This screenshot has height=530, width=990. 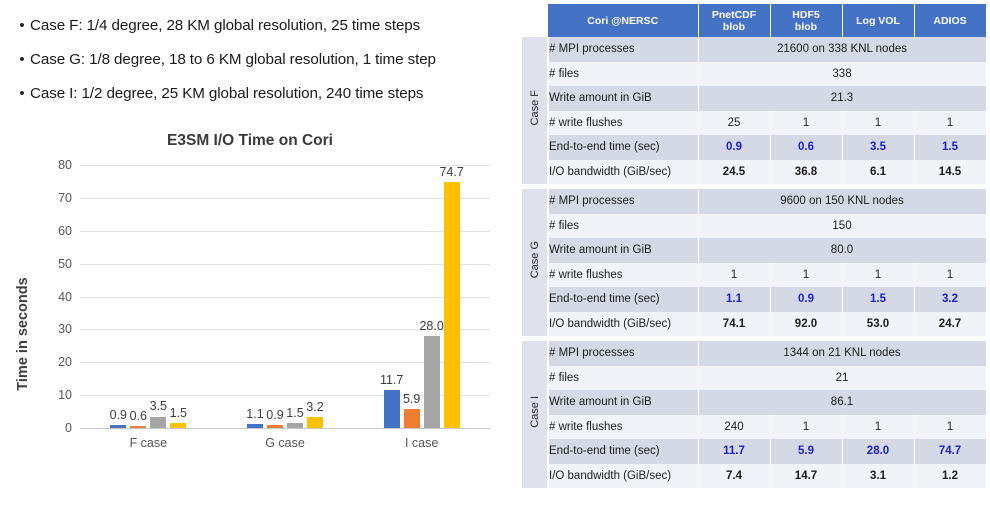 I want to click on row-value: 0.9, so click(x=806, y=299).